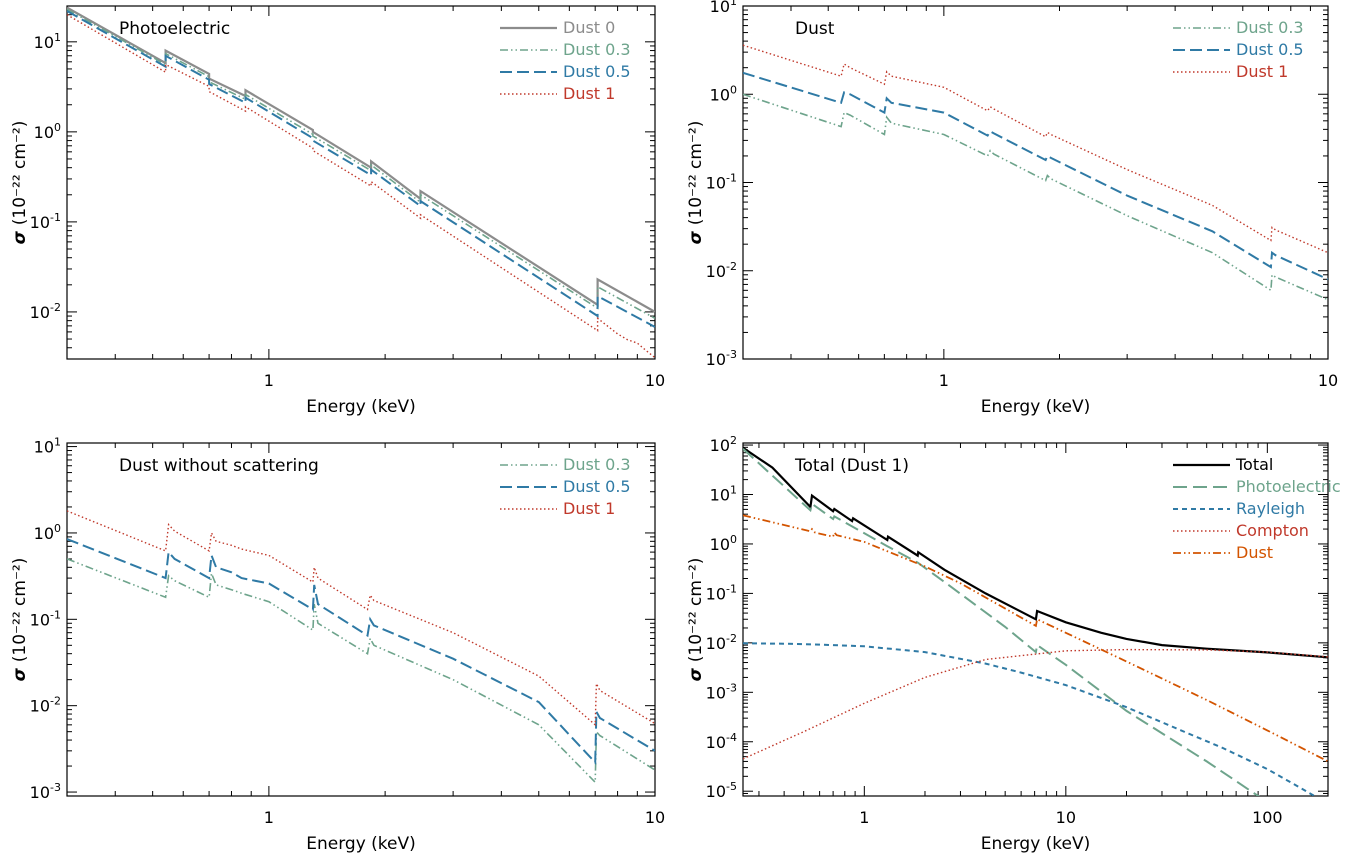  Describe the element at coordinates (1254, 464) in the screenshot. I see `legend-label: Total` at that location.